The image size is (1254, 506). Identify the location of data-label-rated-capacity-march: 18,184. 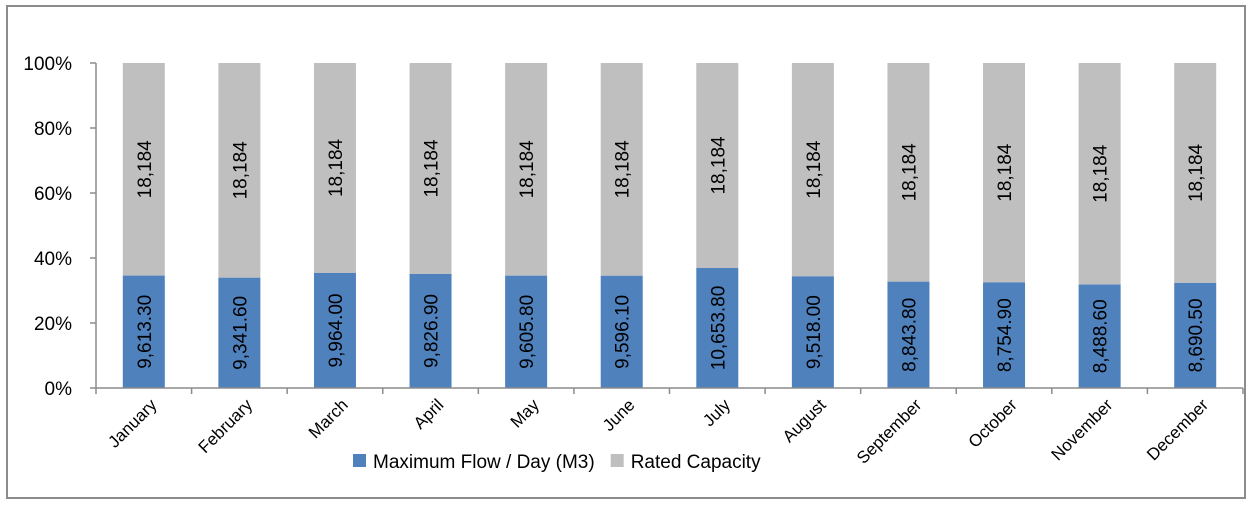
(336, 167).